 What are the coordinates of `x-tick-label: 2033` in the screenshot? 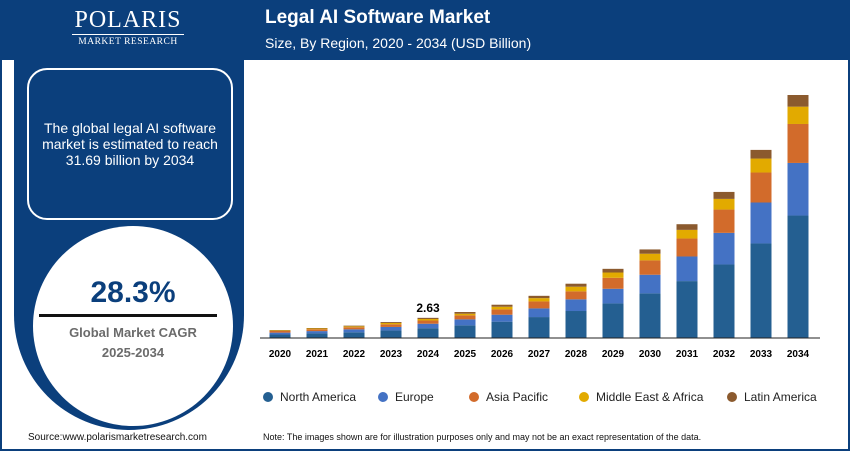 It's located at (761, 354).